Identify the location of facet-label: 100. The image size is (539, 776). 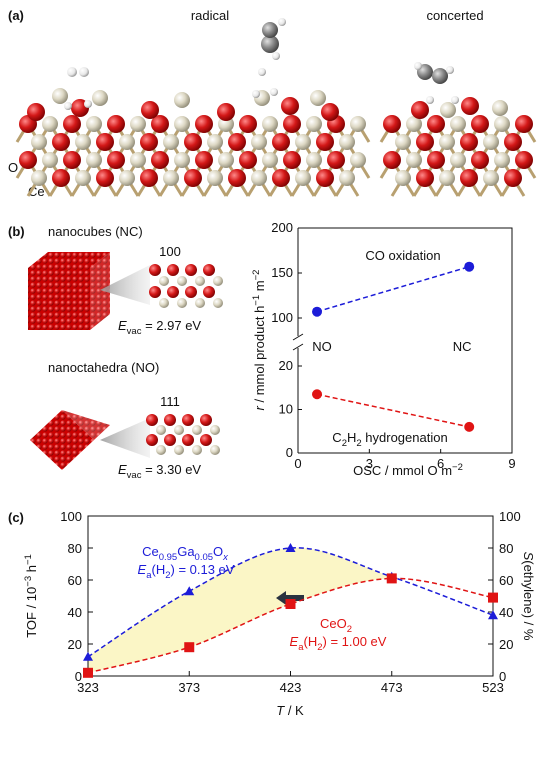
(170, 251).